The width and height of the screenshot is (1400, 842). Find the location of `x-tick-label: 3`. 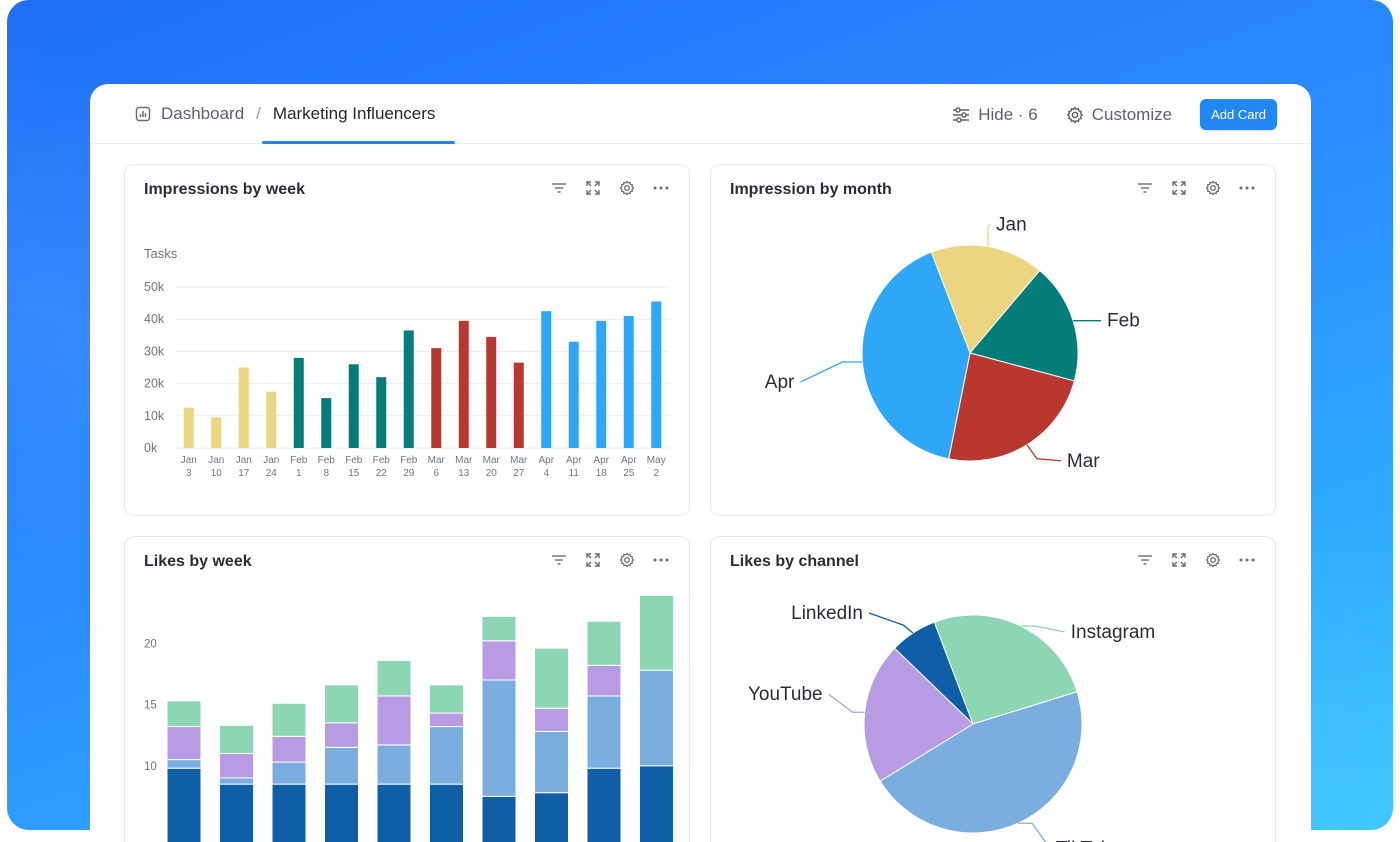

x-tick-label: 3 is located at coordinates (189, 473).